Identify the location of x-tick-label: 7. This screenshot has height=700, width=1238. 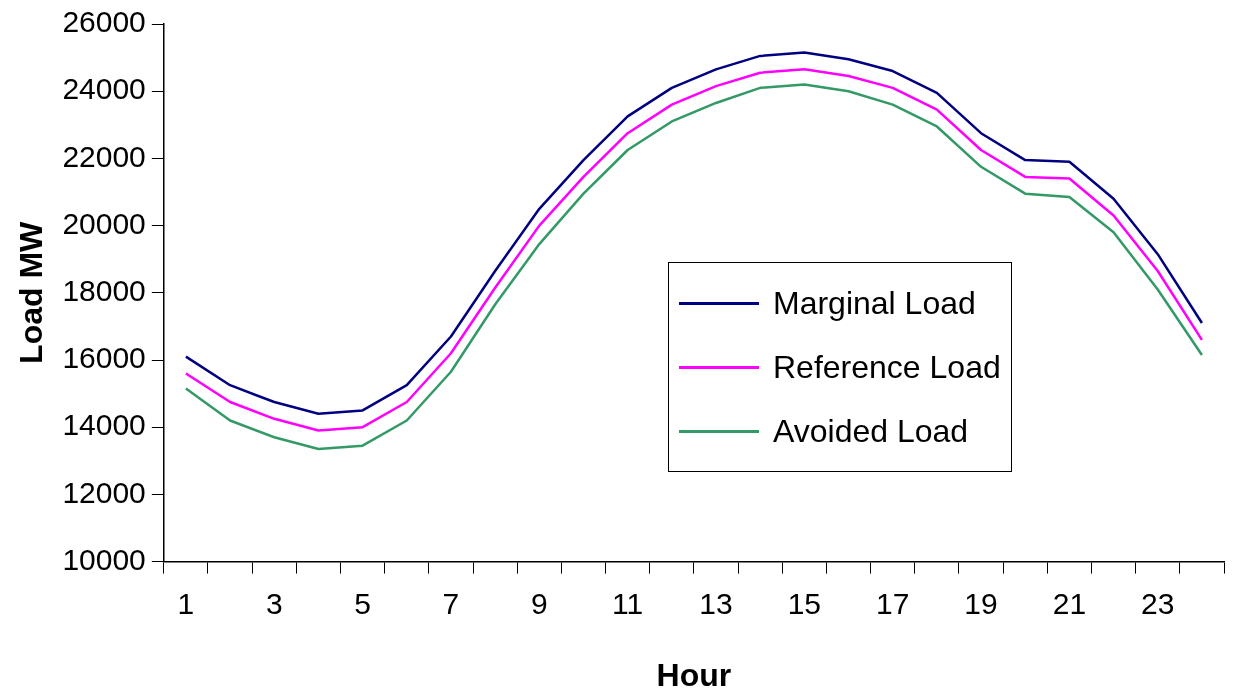
(451, 603).